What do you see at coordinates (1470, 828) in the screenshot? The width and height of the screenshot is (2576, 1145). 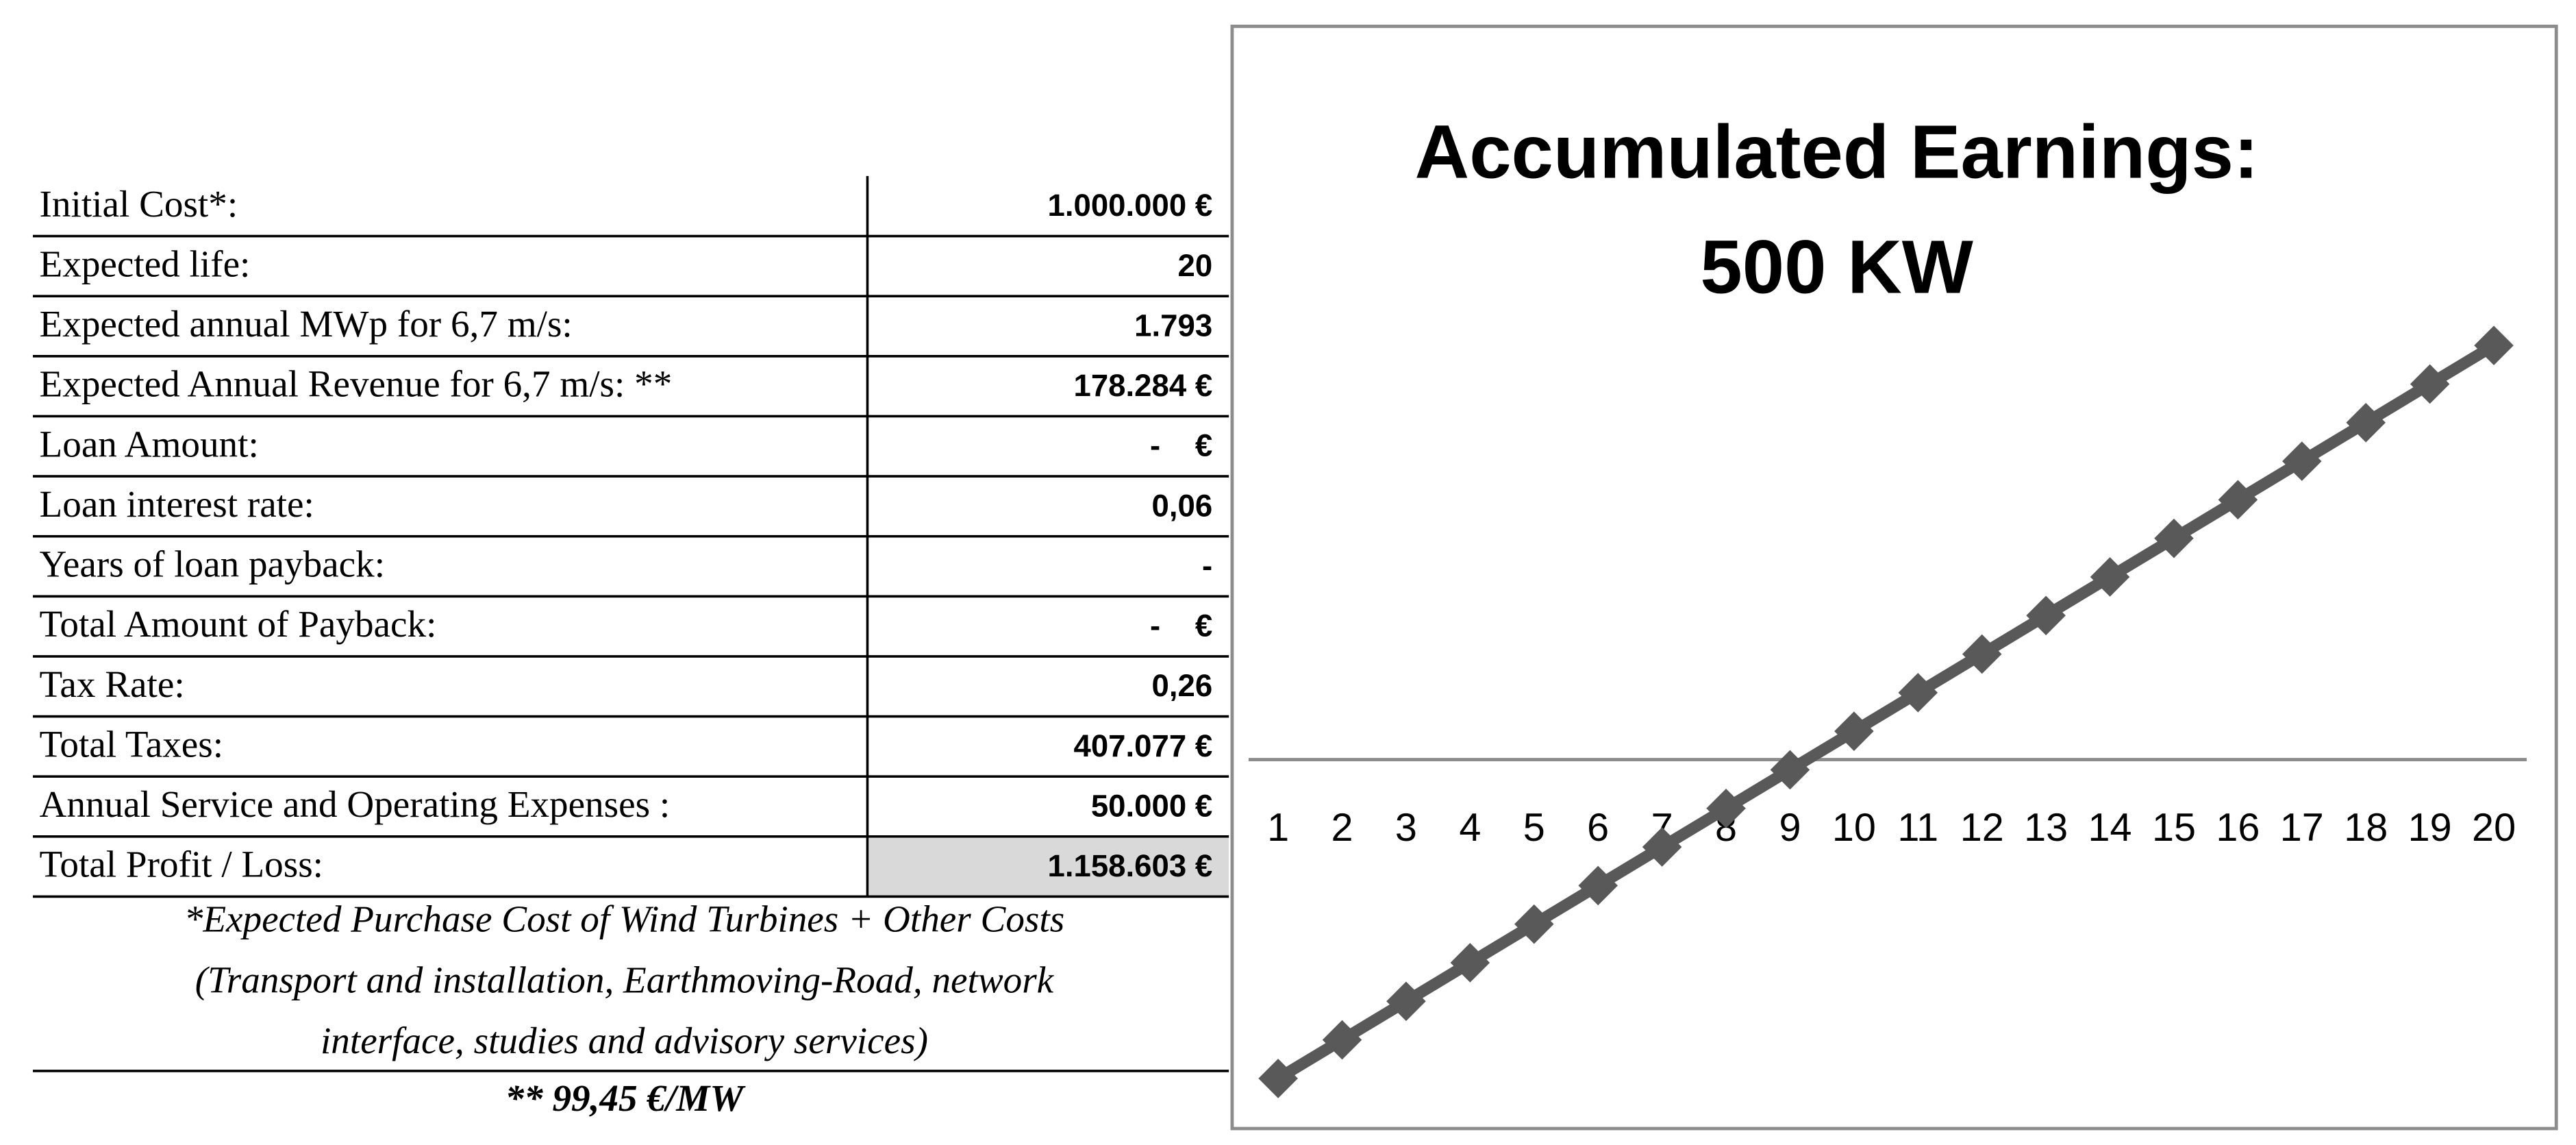 I see `x-tick-label: 4` at bounding box center [1470, 828].